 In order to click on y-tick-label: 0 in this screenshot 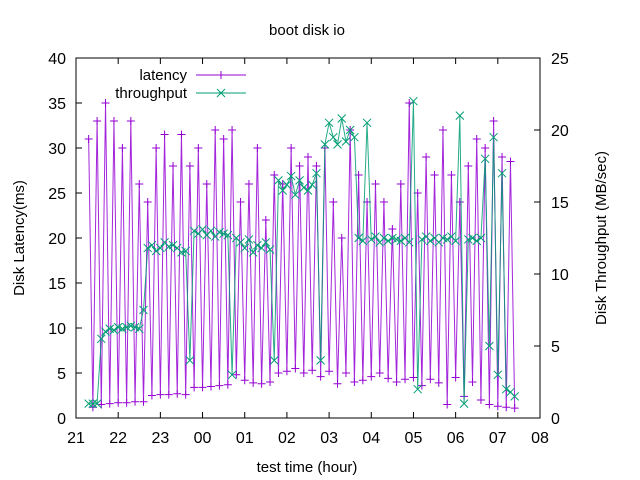, I will do `click(61, 419)`.